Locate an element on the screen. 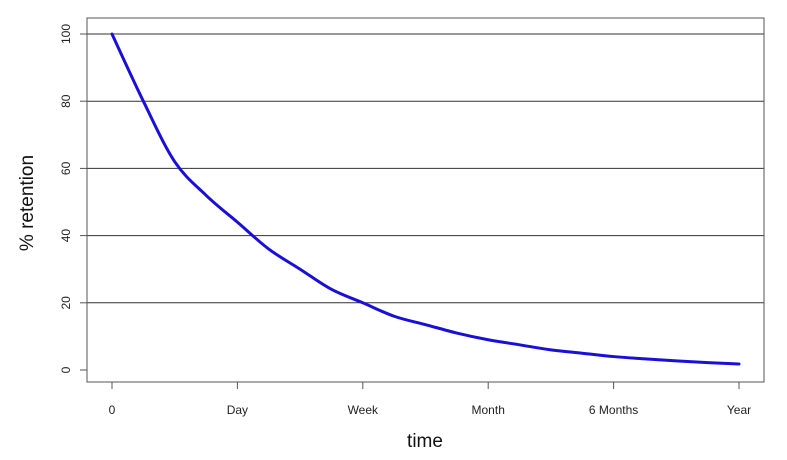 The height and width of the screenshot is (460, 787). y-tick-label: 80 is located at coordinates (66, 101).